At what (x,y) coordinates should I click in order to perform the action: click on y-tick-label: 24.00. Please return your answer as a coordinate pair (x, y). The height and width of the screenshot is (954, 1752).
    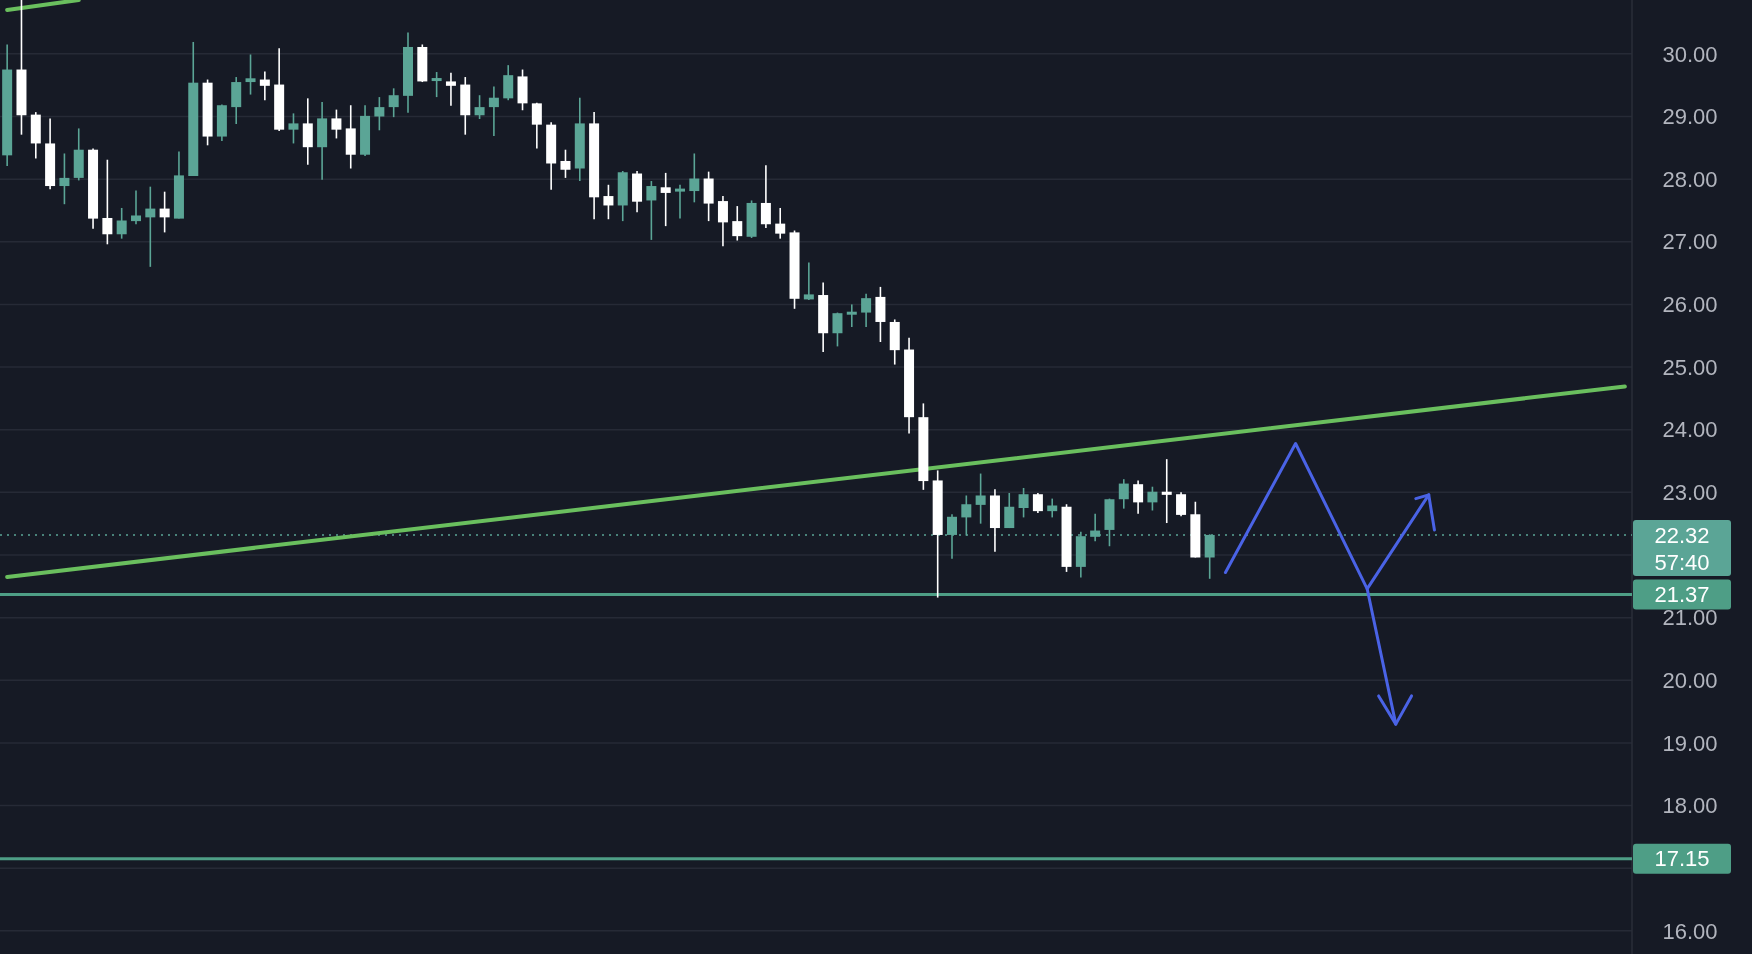
    Looking at the image, I should click on (1690, 430).